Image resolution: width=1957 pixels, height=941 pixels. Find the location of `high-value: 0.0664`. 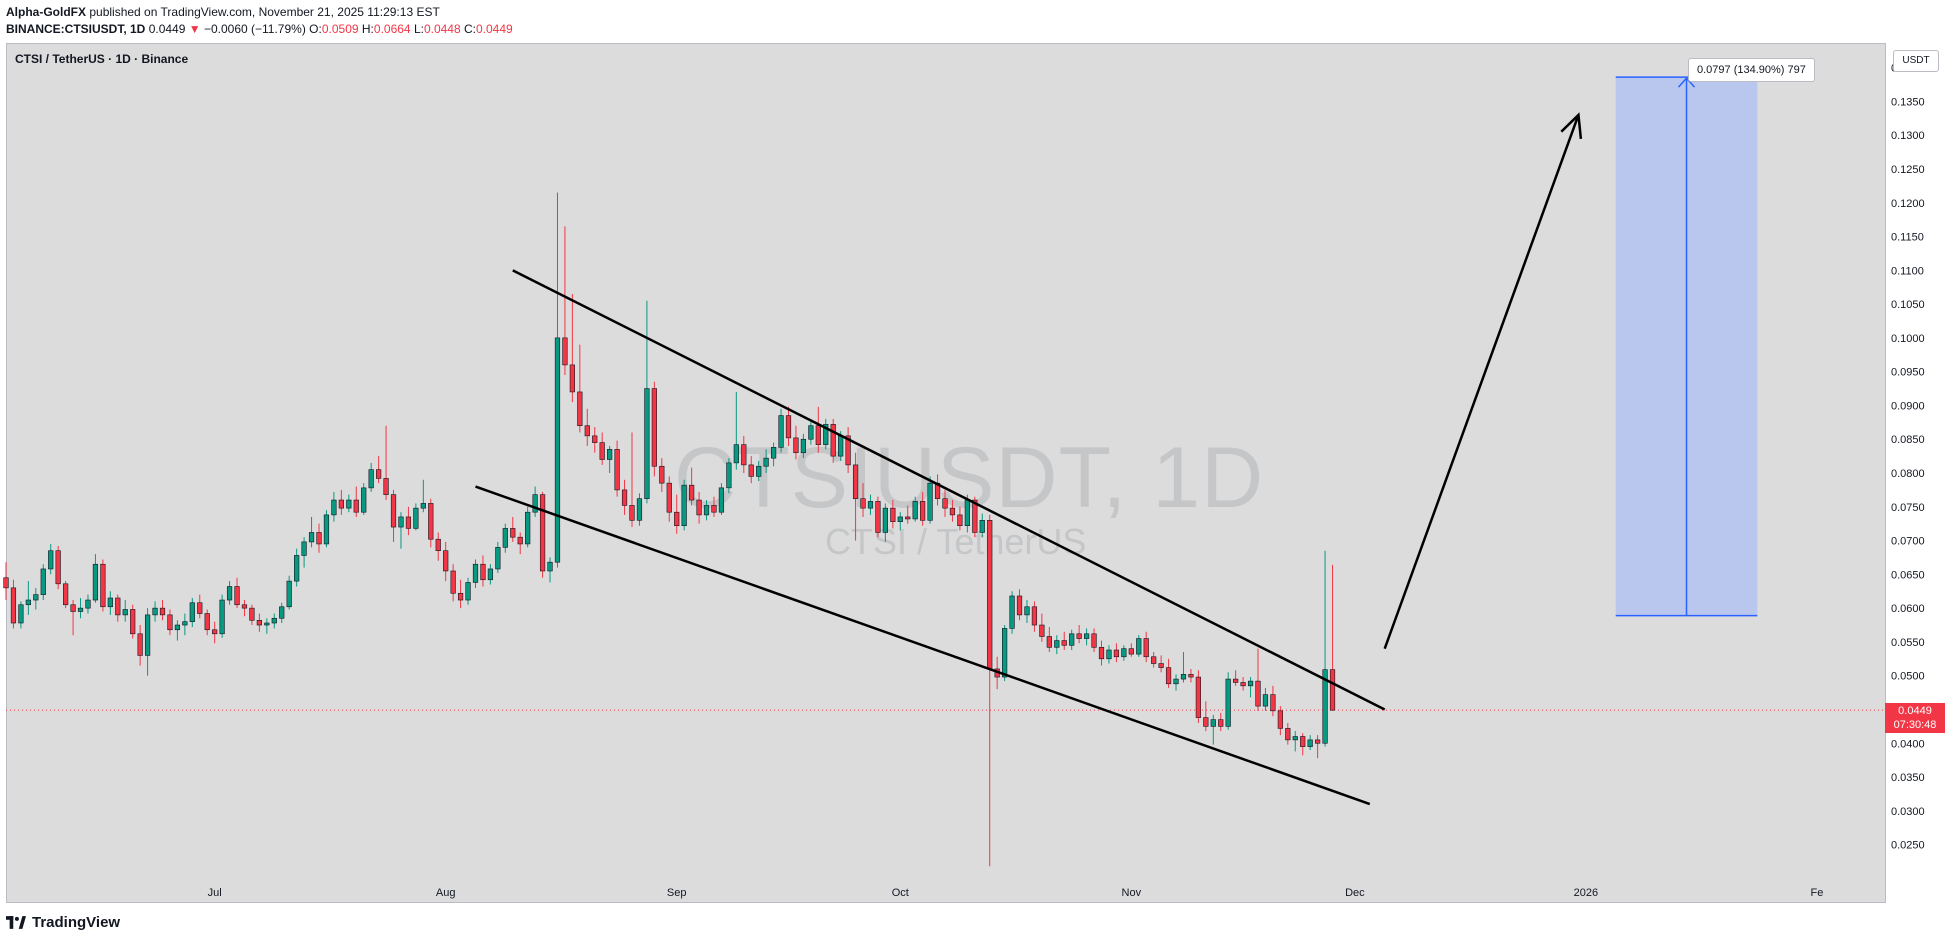

high-value: 0.0664 is located at coordinates (392, 29).